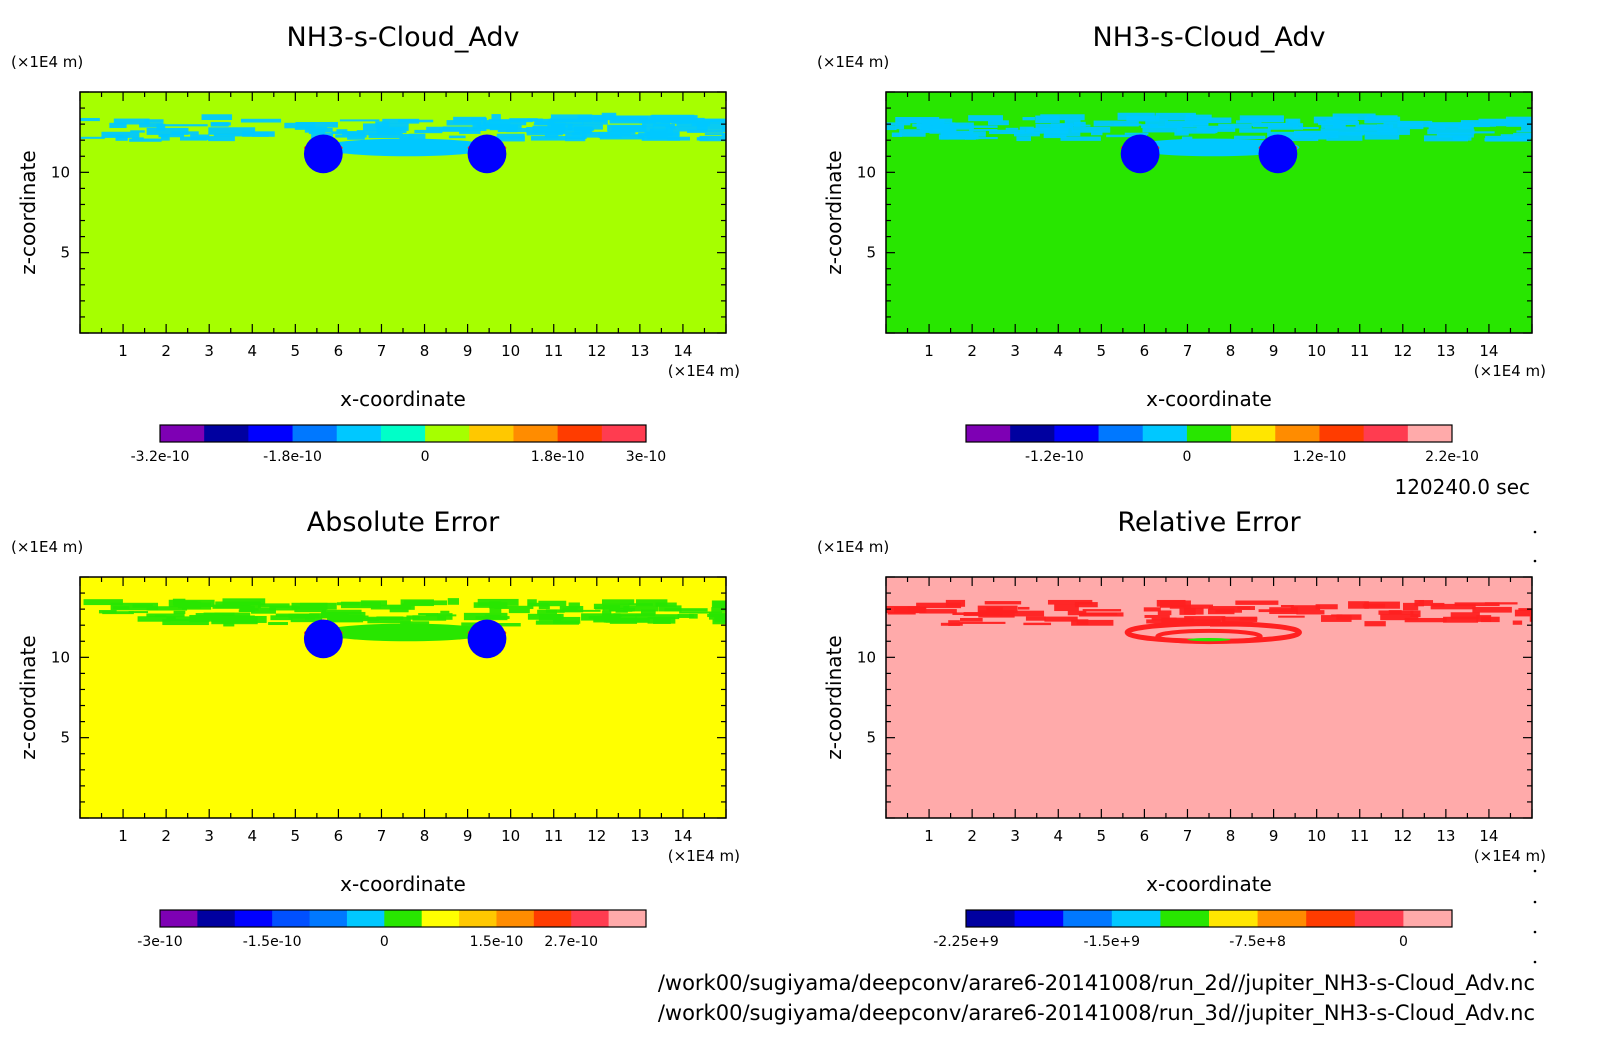  Describe the element at coordinates (384, 942) in the screenshot. I see `colorbar-tick-label: 0` at that location.